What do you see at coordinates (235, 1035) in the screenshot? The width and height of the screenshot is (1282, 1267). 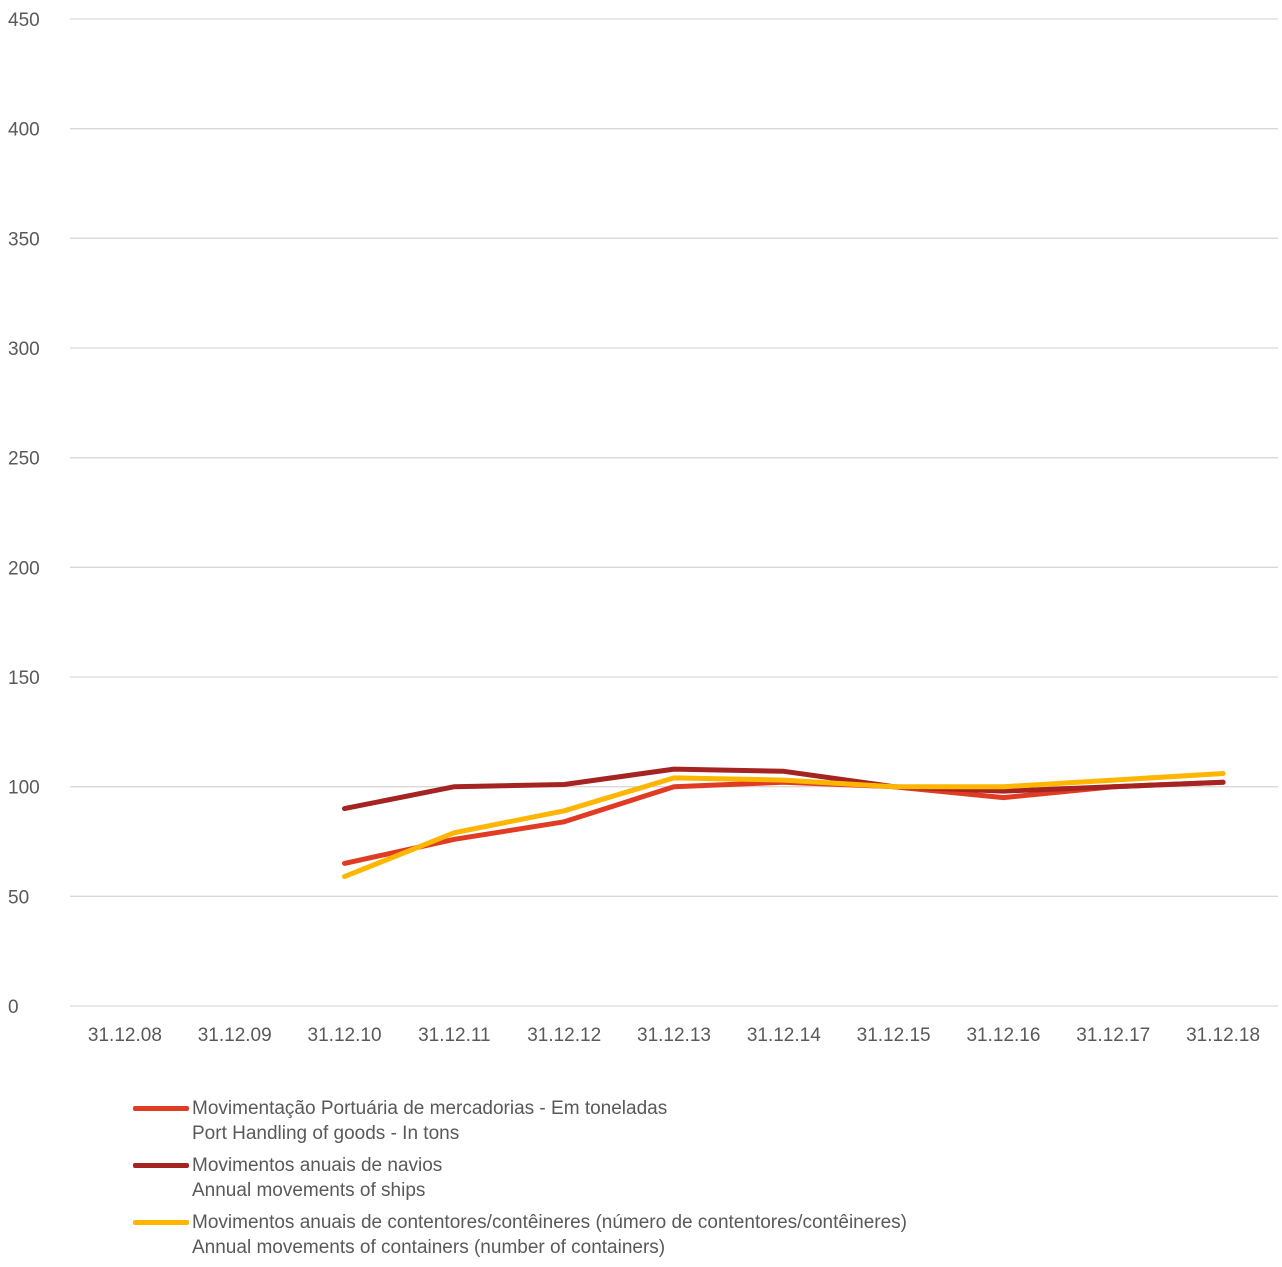 I see `x-tick-label: 31.12.09` at bounding box center [235, 1035].